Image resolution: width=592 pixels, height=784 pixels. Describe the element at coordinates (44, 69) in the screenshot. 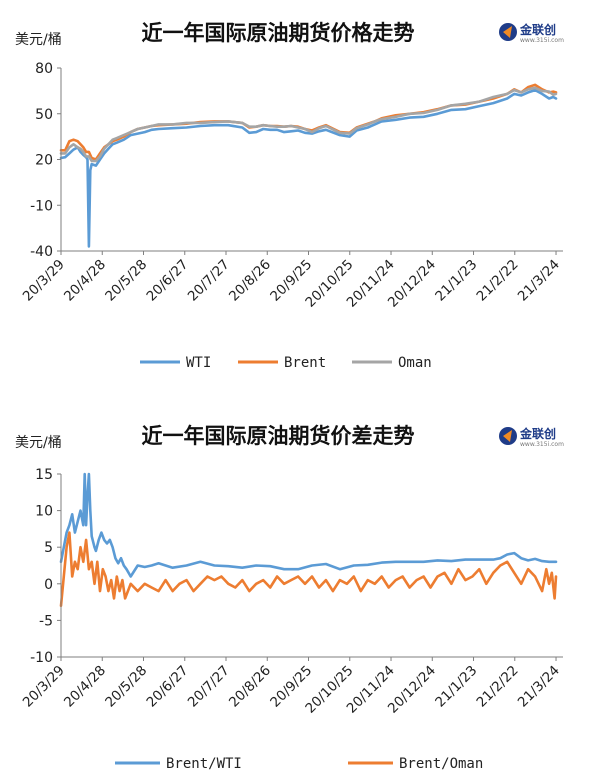

I see `price-y-tick-label: 80` at that location.